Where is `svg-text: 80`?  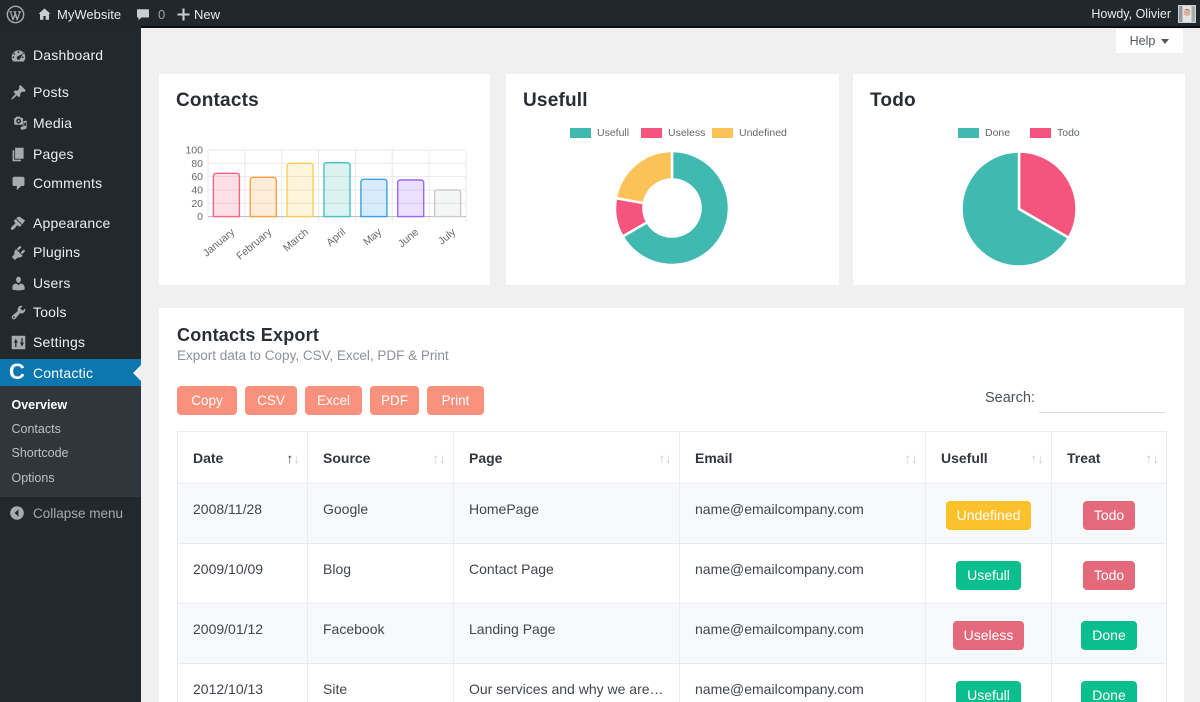
svg-text: 80 is located at coordinates (197, 164).